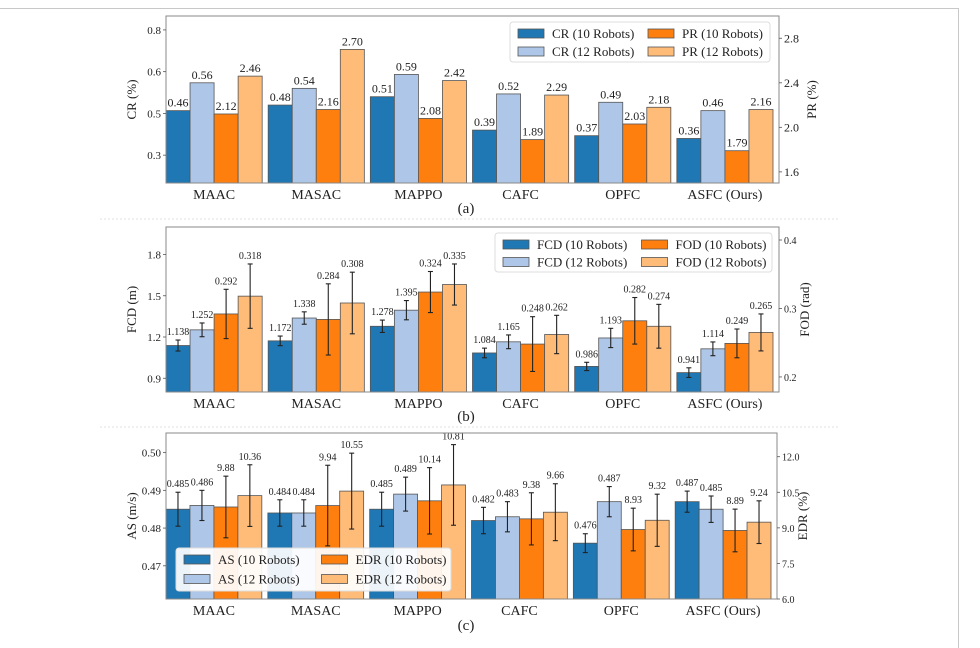 The image size is (980, 648). Describe the element at coordinates (328, 146) in the screenshot. I see `bar-a-s2-c1` at that location.